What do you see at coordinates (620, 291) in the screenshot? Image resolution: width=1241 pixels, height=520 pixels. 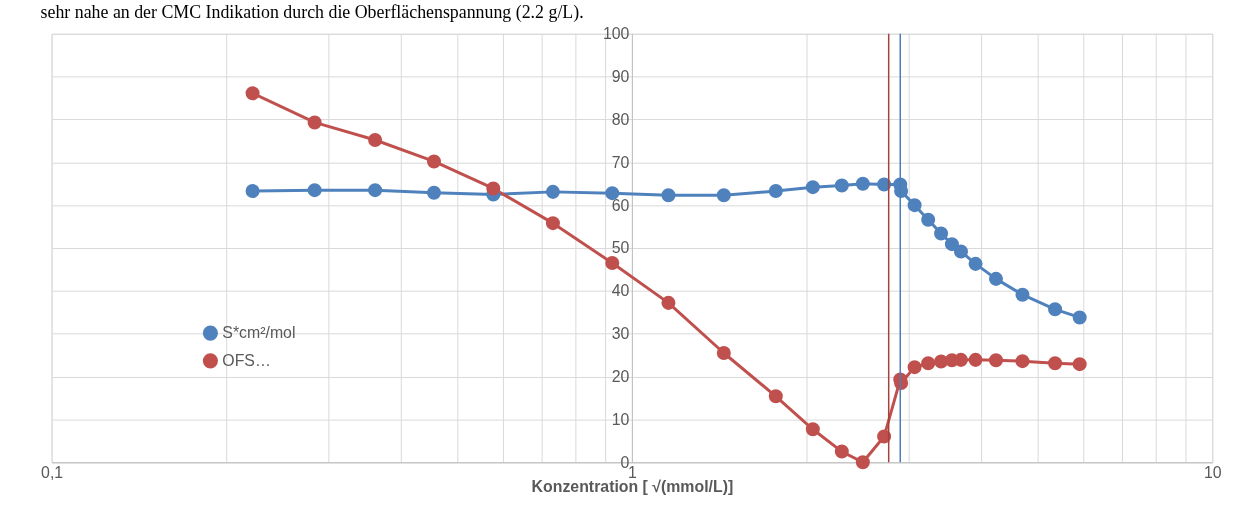 I see `y-tick-label: 40` at bounding box center [620, 291].